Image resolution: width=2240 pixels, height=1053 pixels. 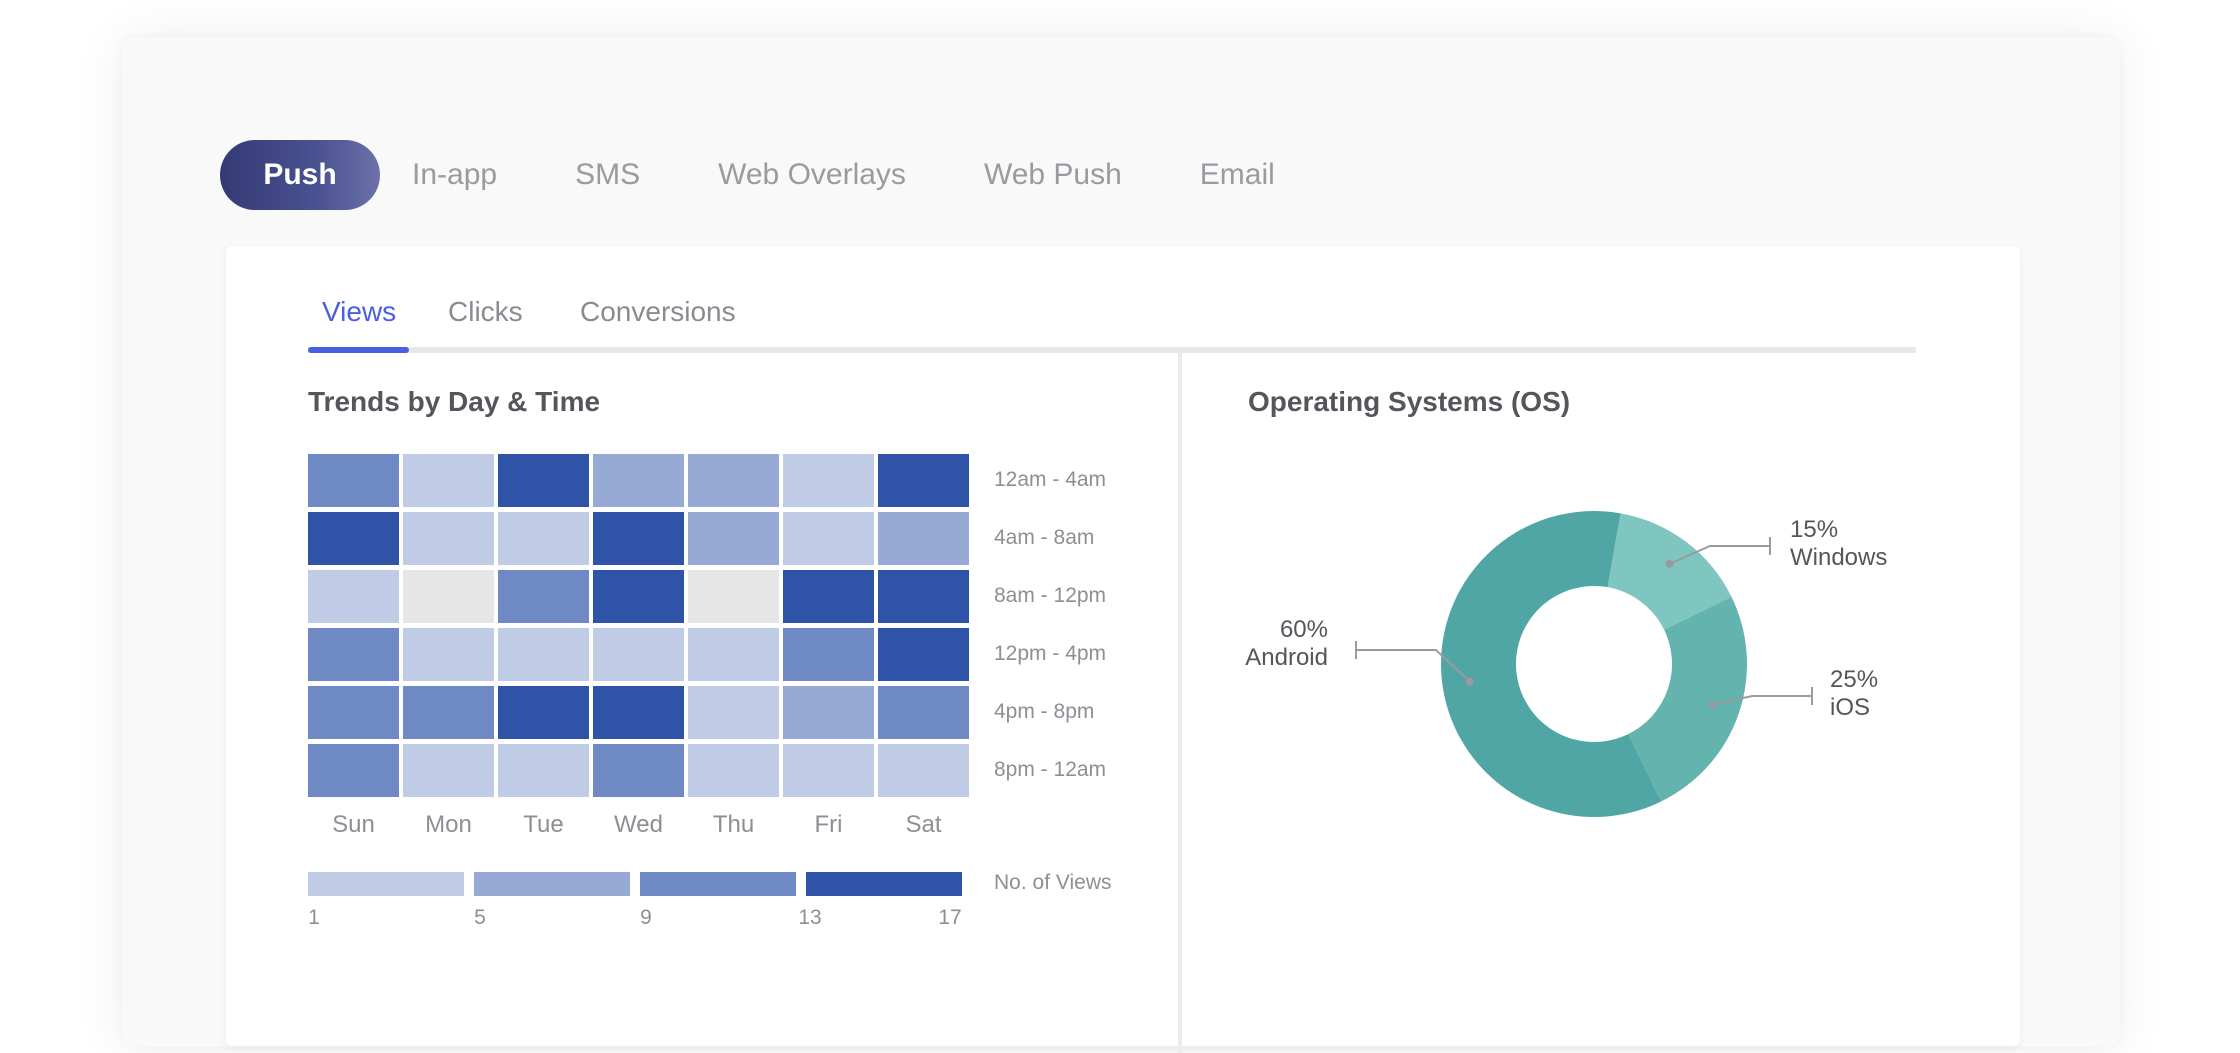 I want to click on tab-sms: SMS, so click(x=608, y=174).